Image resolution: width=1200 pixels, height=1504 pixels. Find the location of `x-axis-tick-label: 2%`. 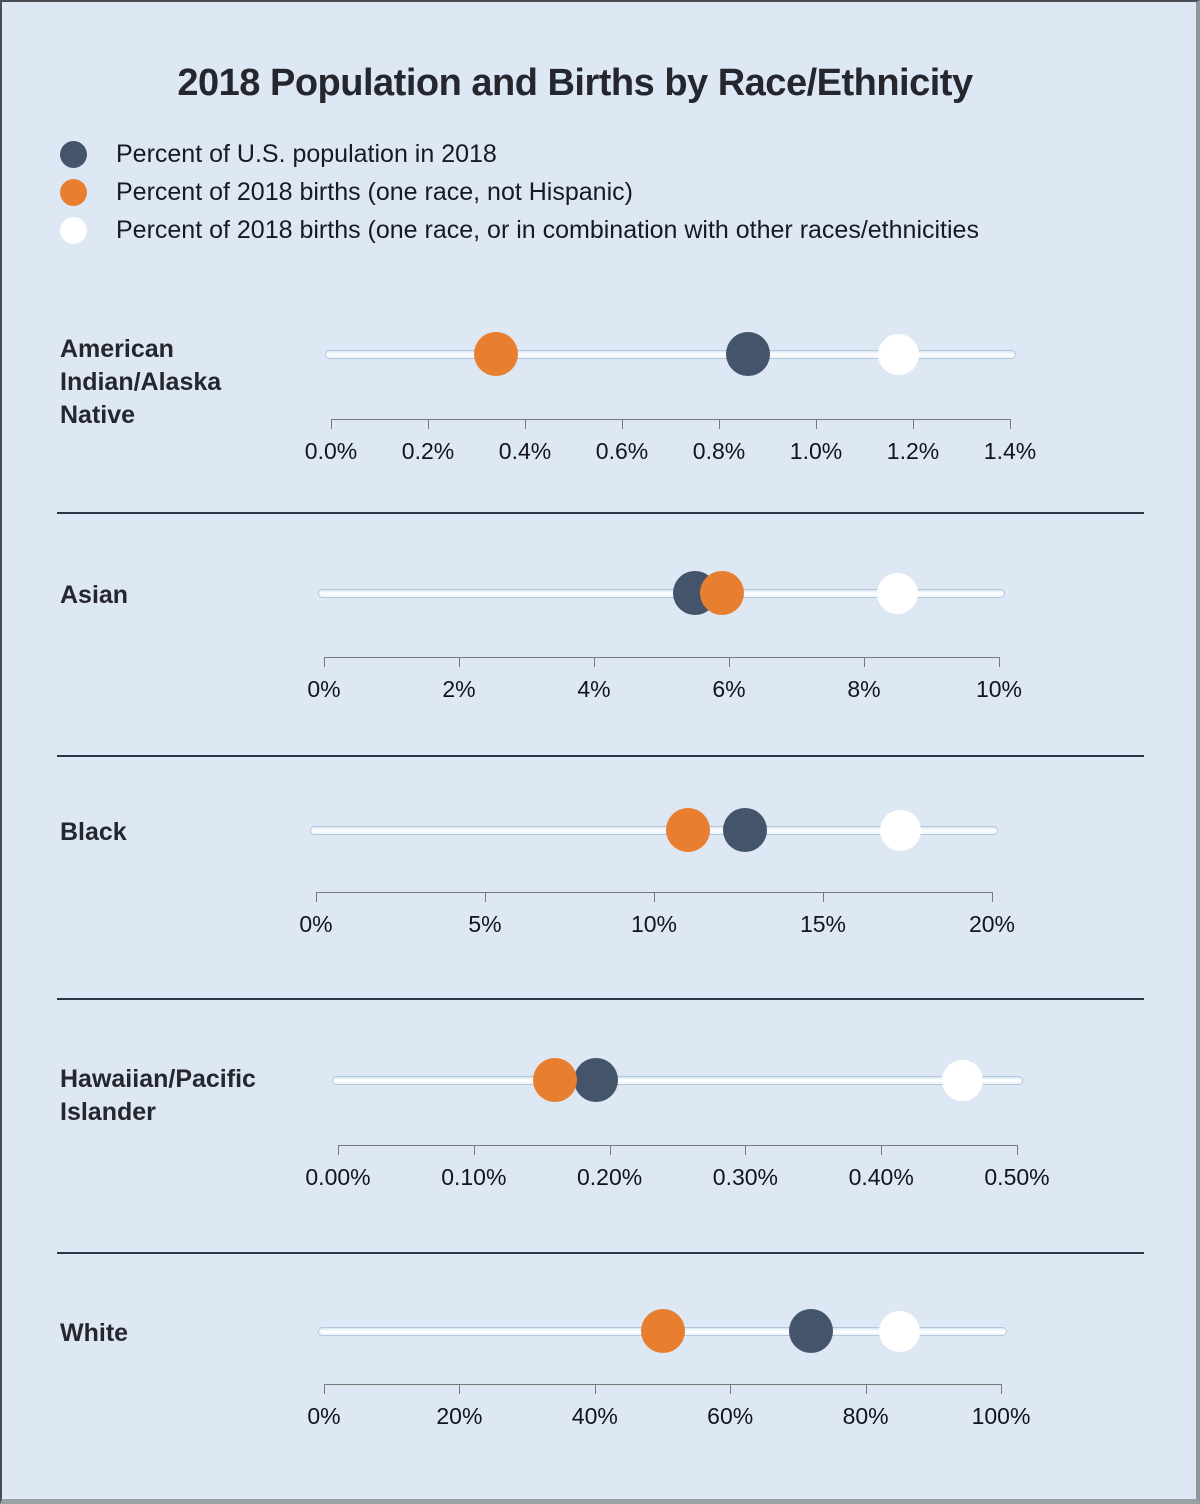

x-axis-tick-label: 2% is located at coordinates (459, 689).